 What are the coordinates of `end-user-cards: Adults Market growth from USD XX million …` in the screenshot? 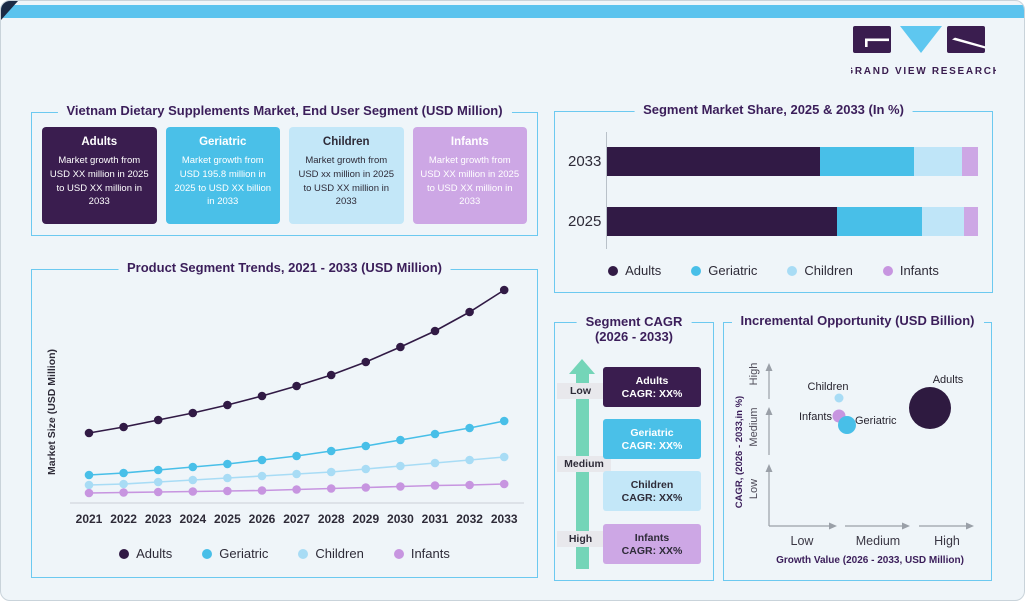 It's located at (284, 168).